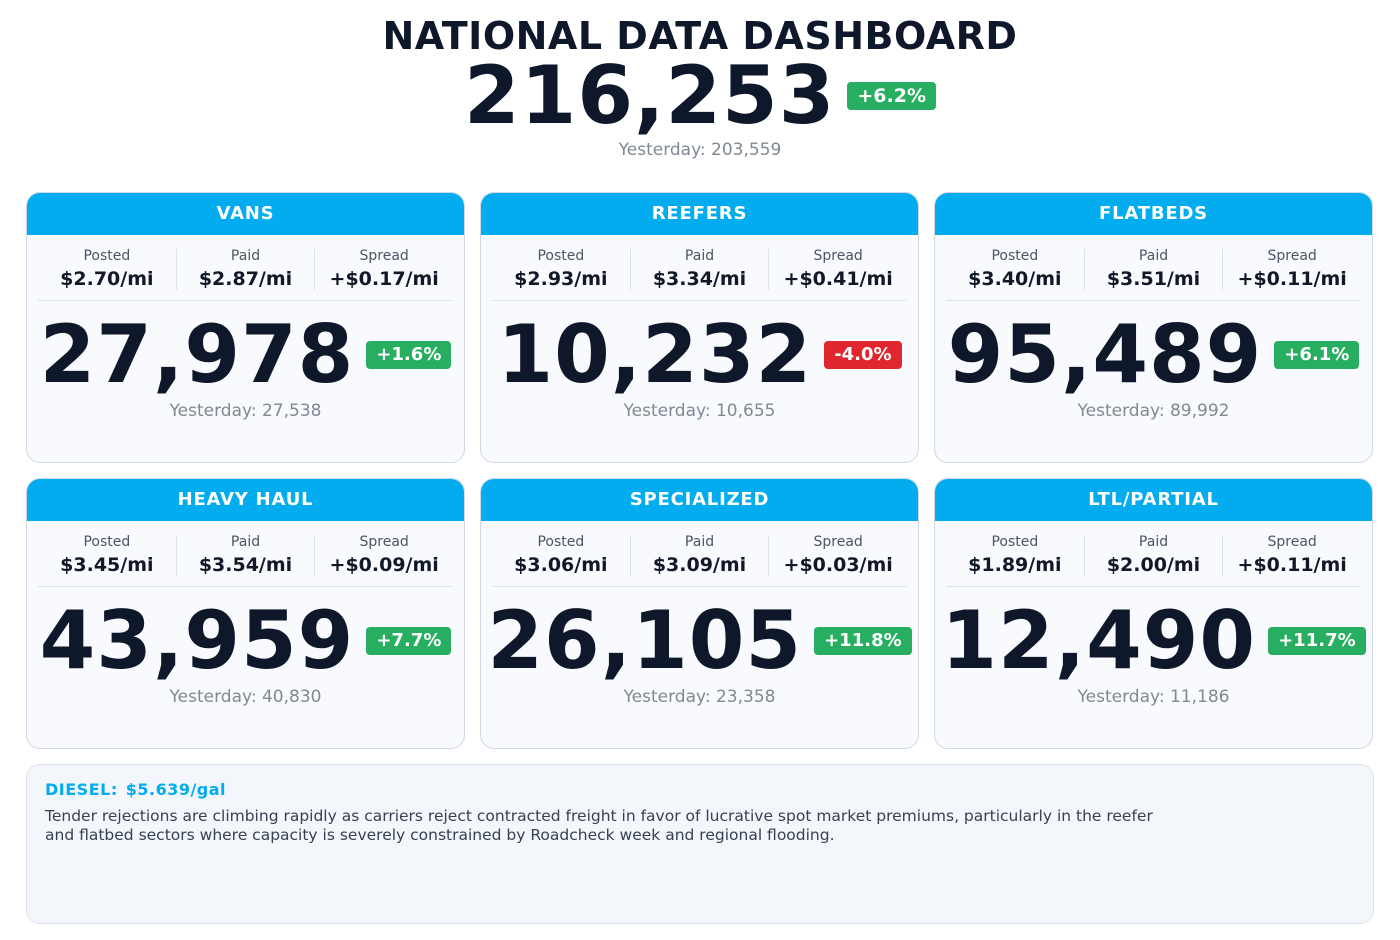 The width and height of the screenshot is (1400, 940). What do you see at coordinates (409, 641) in the screenshot?
I see `change-badge: +7.7%` at bounding box center [409, 641].